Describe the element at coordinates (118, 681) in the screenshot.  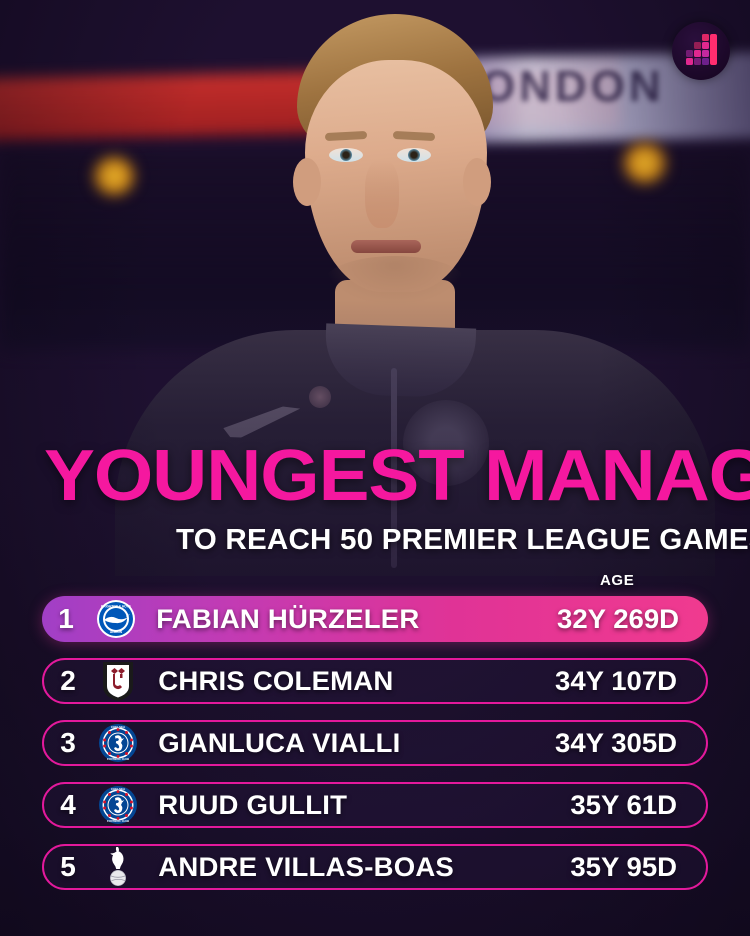
I see `fulham-crest-icon` at that location.